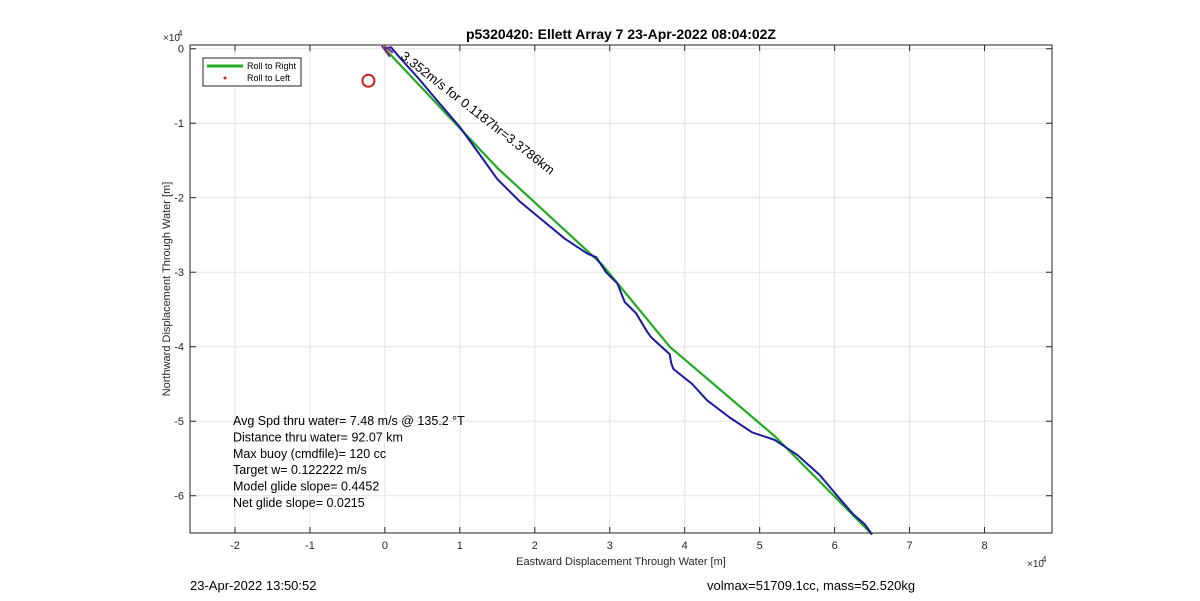  Describe the element at coordinates (621, 562) in the screenshot. I see `x-axis-label: Eastward Displacement Through Water [m]` at that location.